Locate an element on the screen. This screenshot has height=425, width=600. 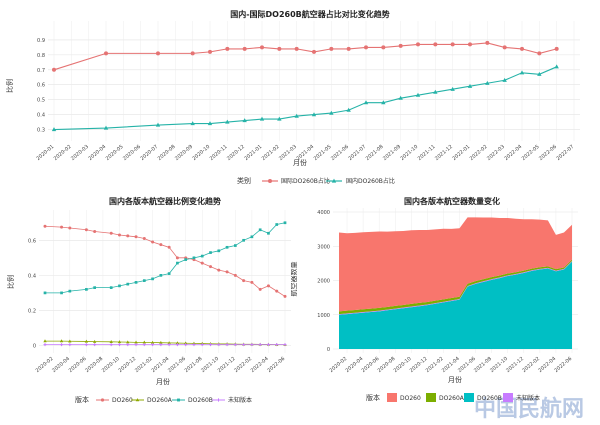
chart3-ytick-label: 0 is located at coordinates (328, 350).